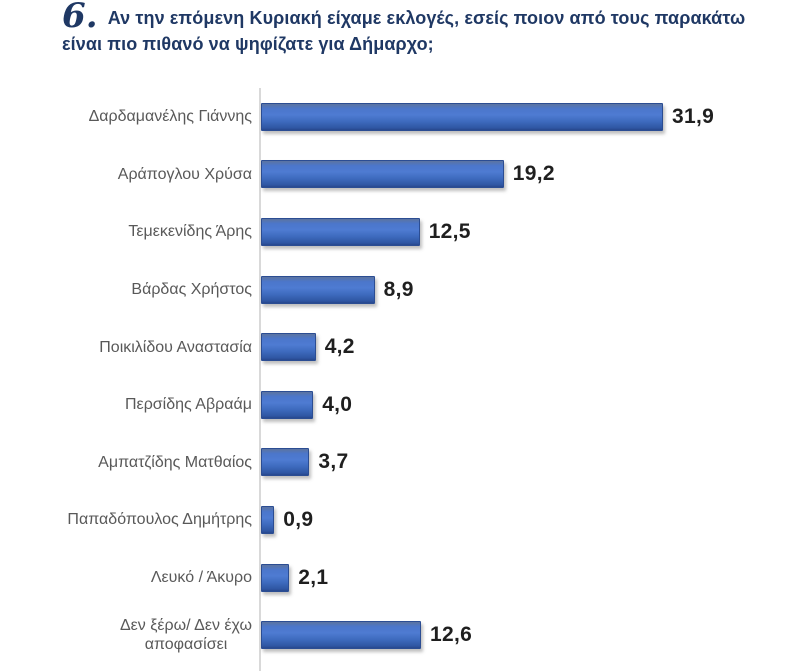  What do you see at coordinates (449, 231) in the screenshot?
I see `value-label: 12,5` at bounding box center [449, 231].